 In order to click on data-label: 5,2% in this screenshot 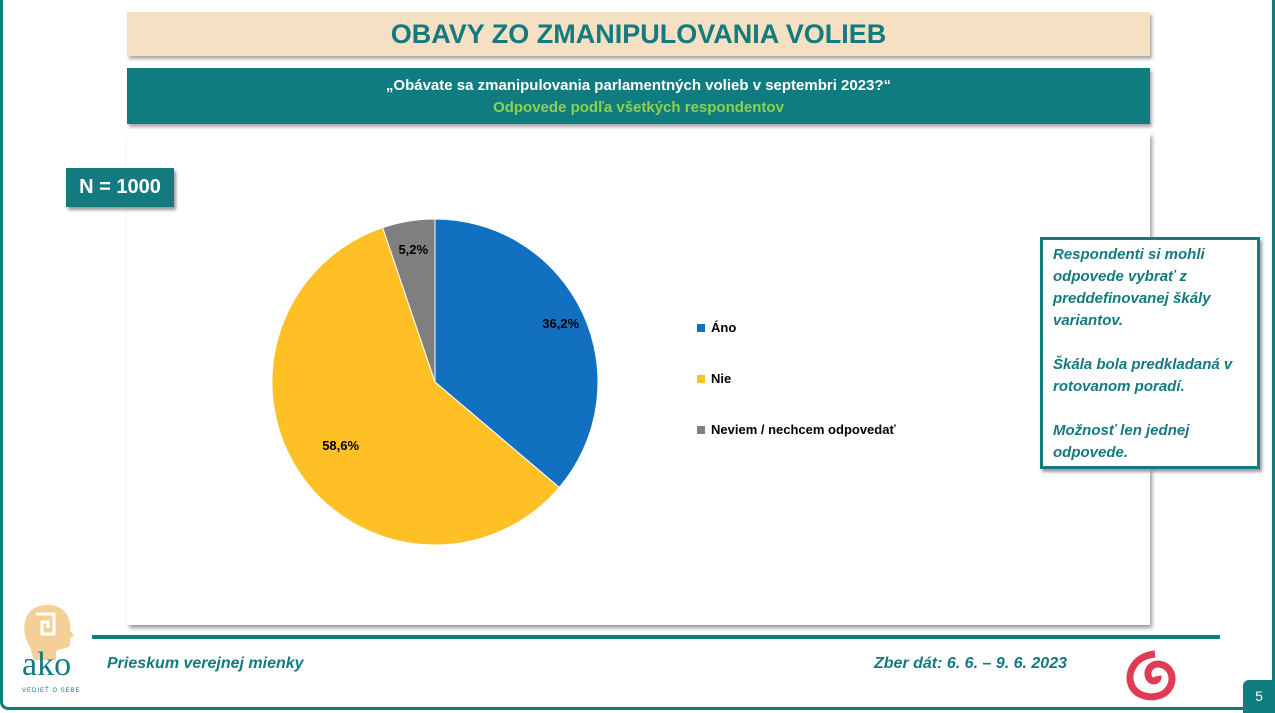, I will do `click(413, 249)`.